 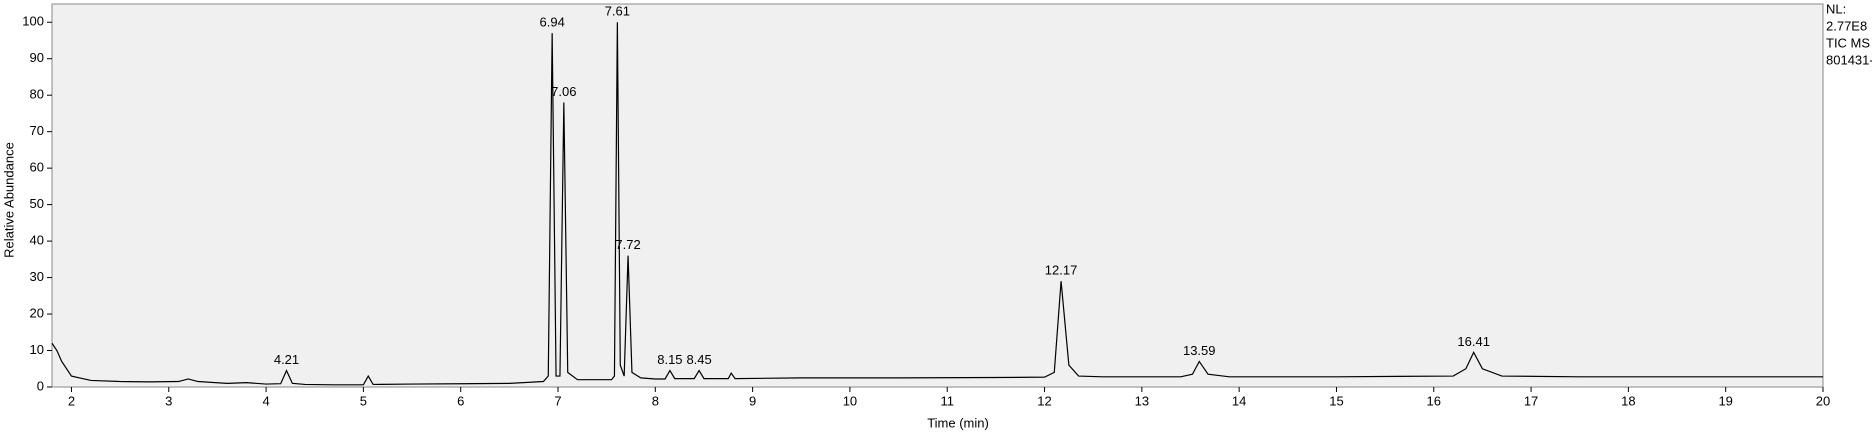 I want to click on y-axis-label: Relative Abundance, so click(x=8, y=200).